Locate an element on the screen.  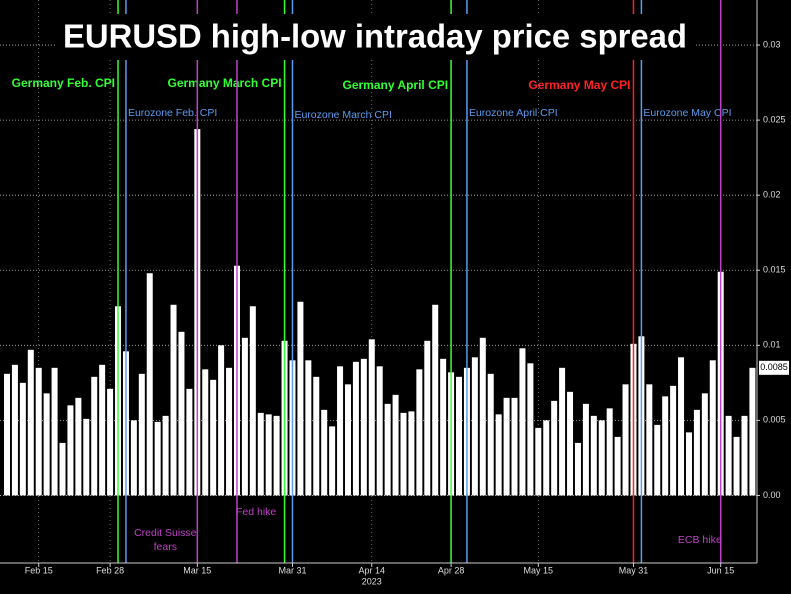
last-value-label: 0.0085 is located at coordinates (774, 367).